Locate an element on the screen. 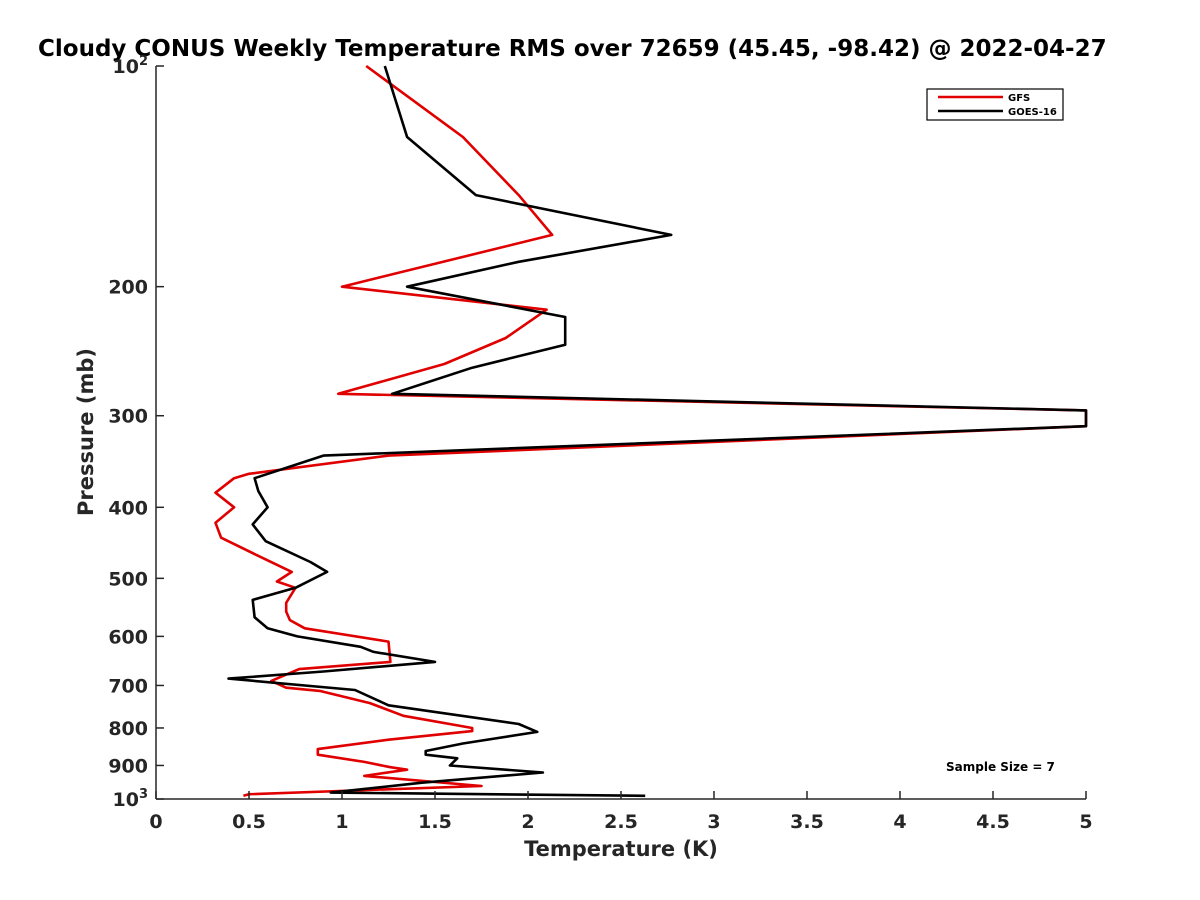 The width and height of the screenshot is (1200, 900). y-tick-label: 600 is located at coordinates (128, 637).